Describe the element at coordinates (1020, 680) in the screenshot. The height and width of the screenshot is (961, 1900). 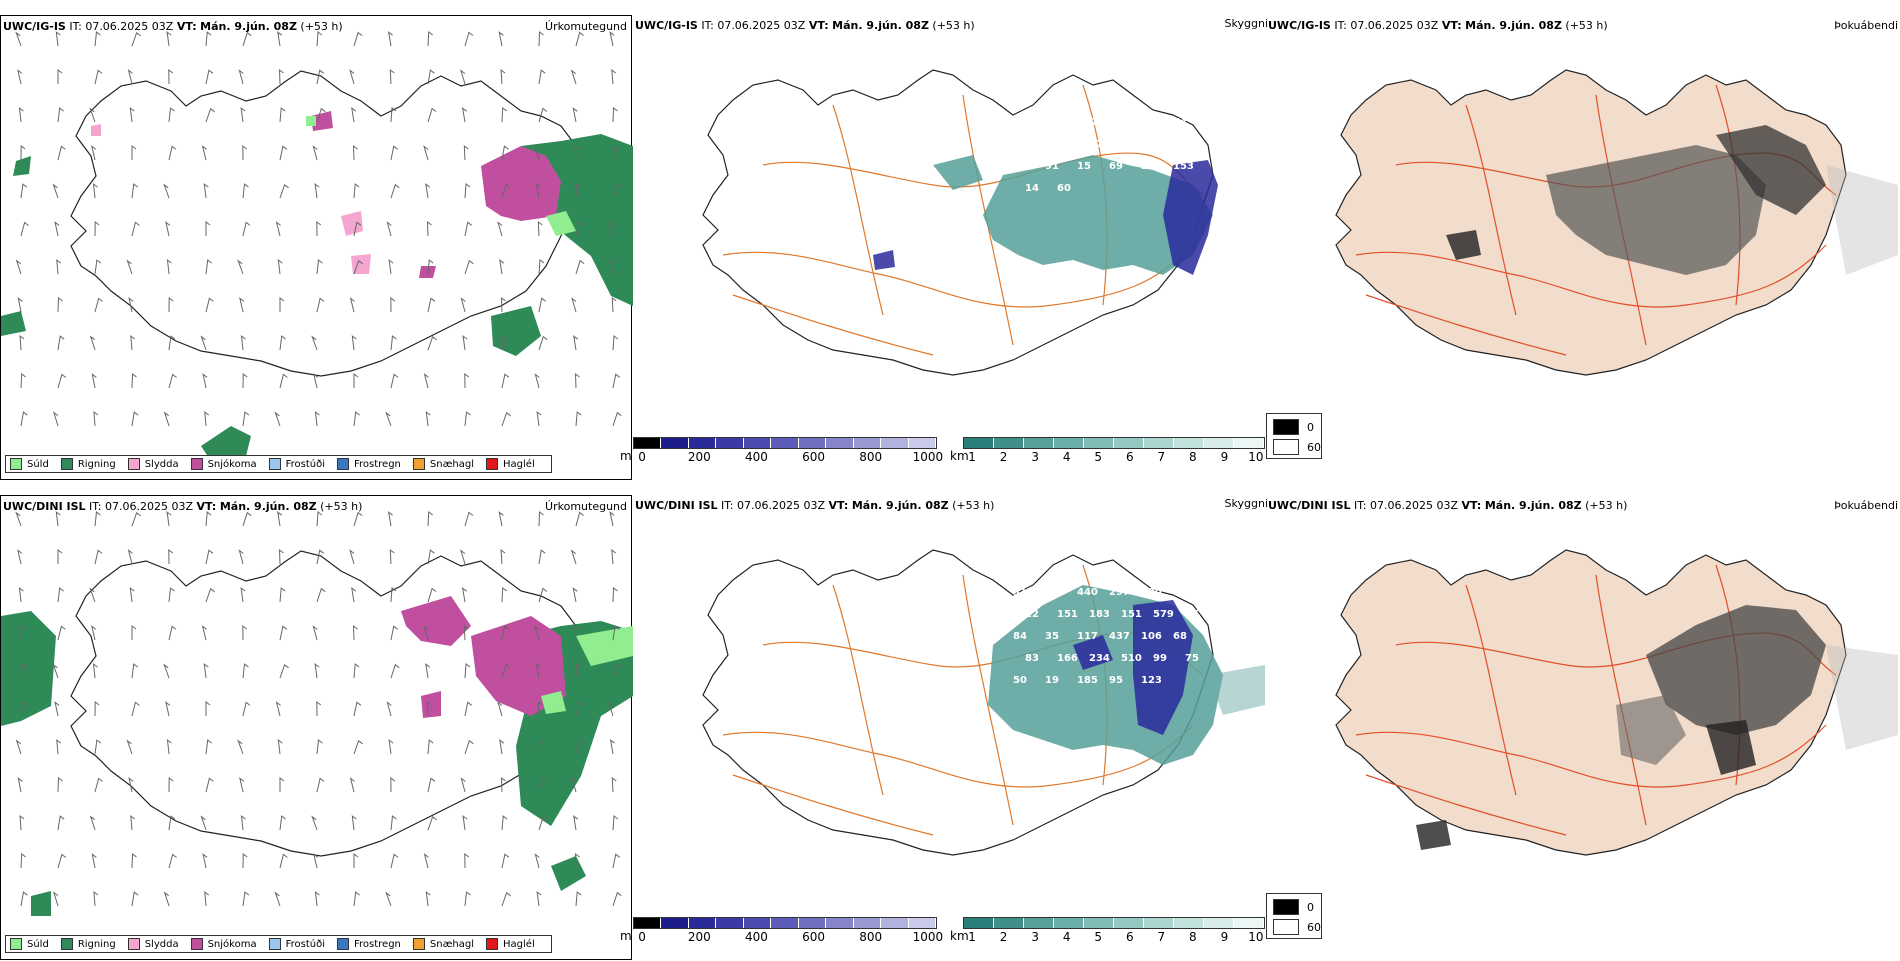
I see `visibility-label: 50` at that location.